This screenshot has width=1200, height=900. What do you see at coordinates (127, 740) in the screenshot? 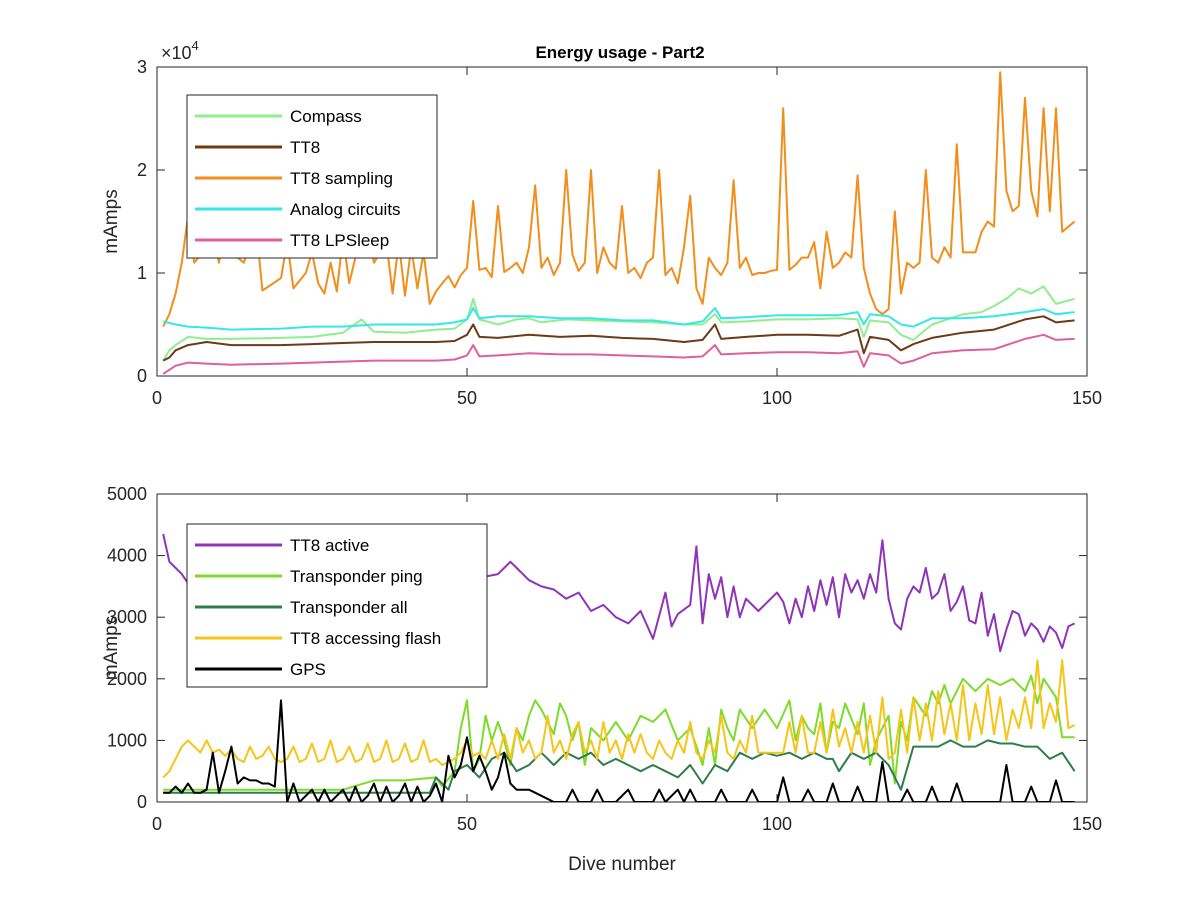
I see `y-tick-label: 1000` at bounding box center [127, 740].